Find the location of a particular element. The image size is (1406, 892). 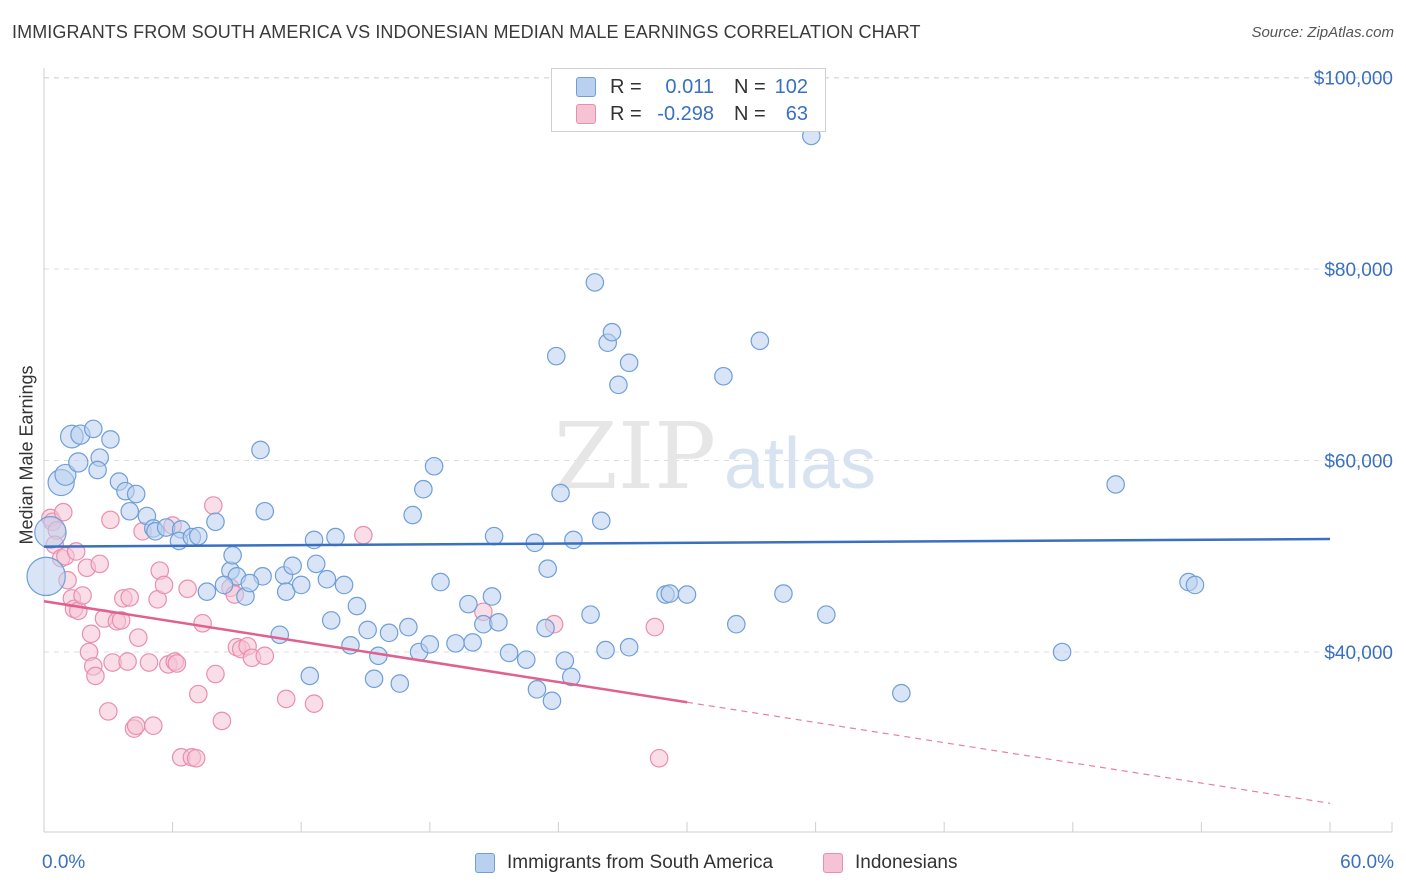

watermark: ZIP atlas is located at coordinates (715, 456).